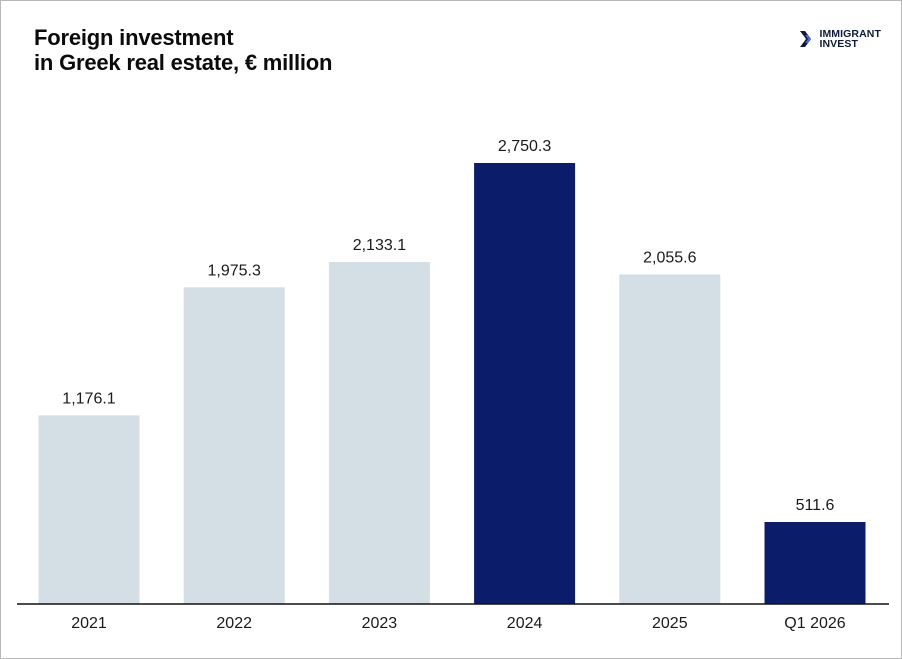 The image size is (902, 659). I want to click on bar-q1-2026, so click(815, 563).